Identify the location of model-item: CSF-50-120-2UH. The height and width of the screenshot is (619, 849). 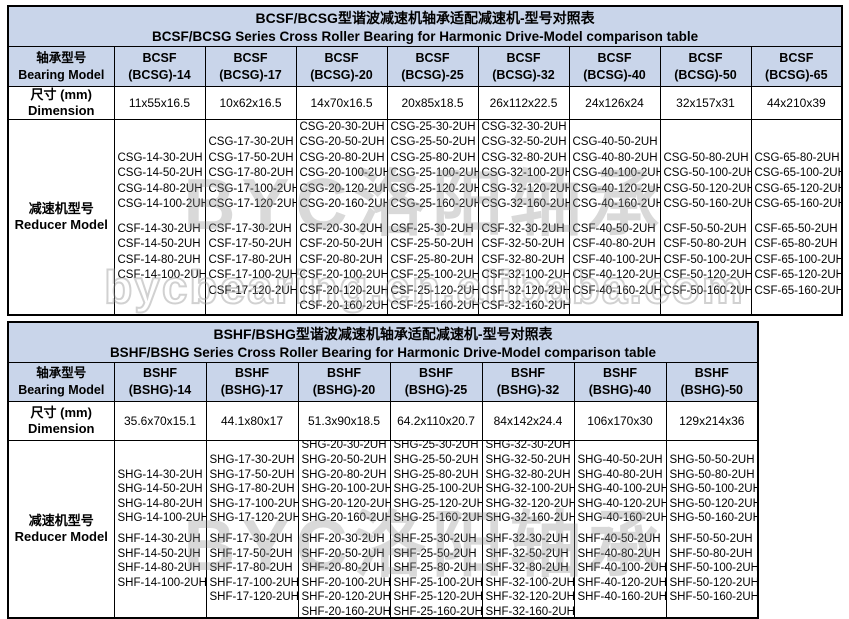
(707, 275).